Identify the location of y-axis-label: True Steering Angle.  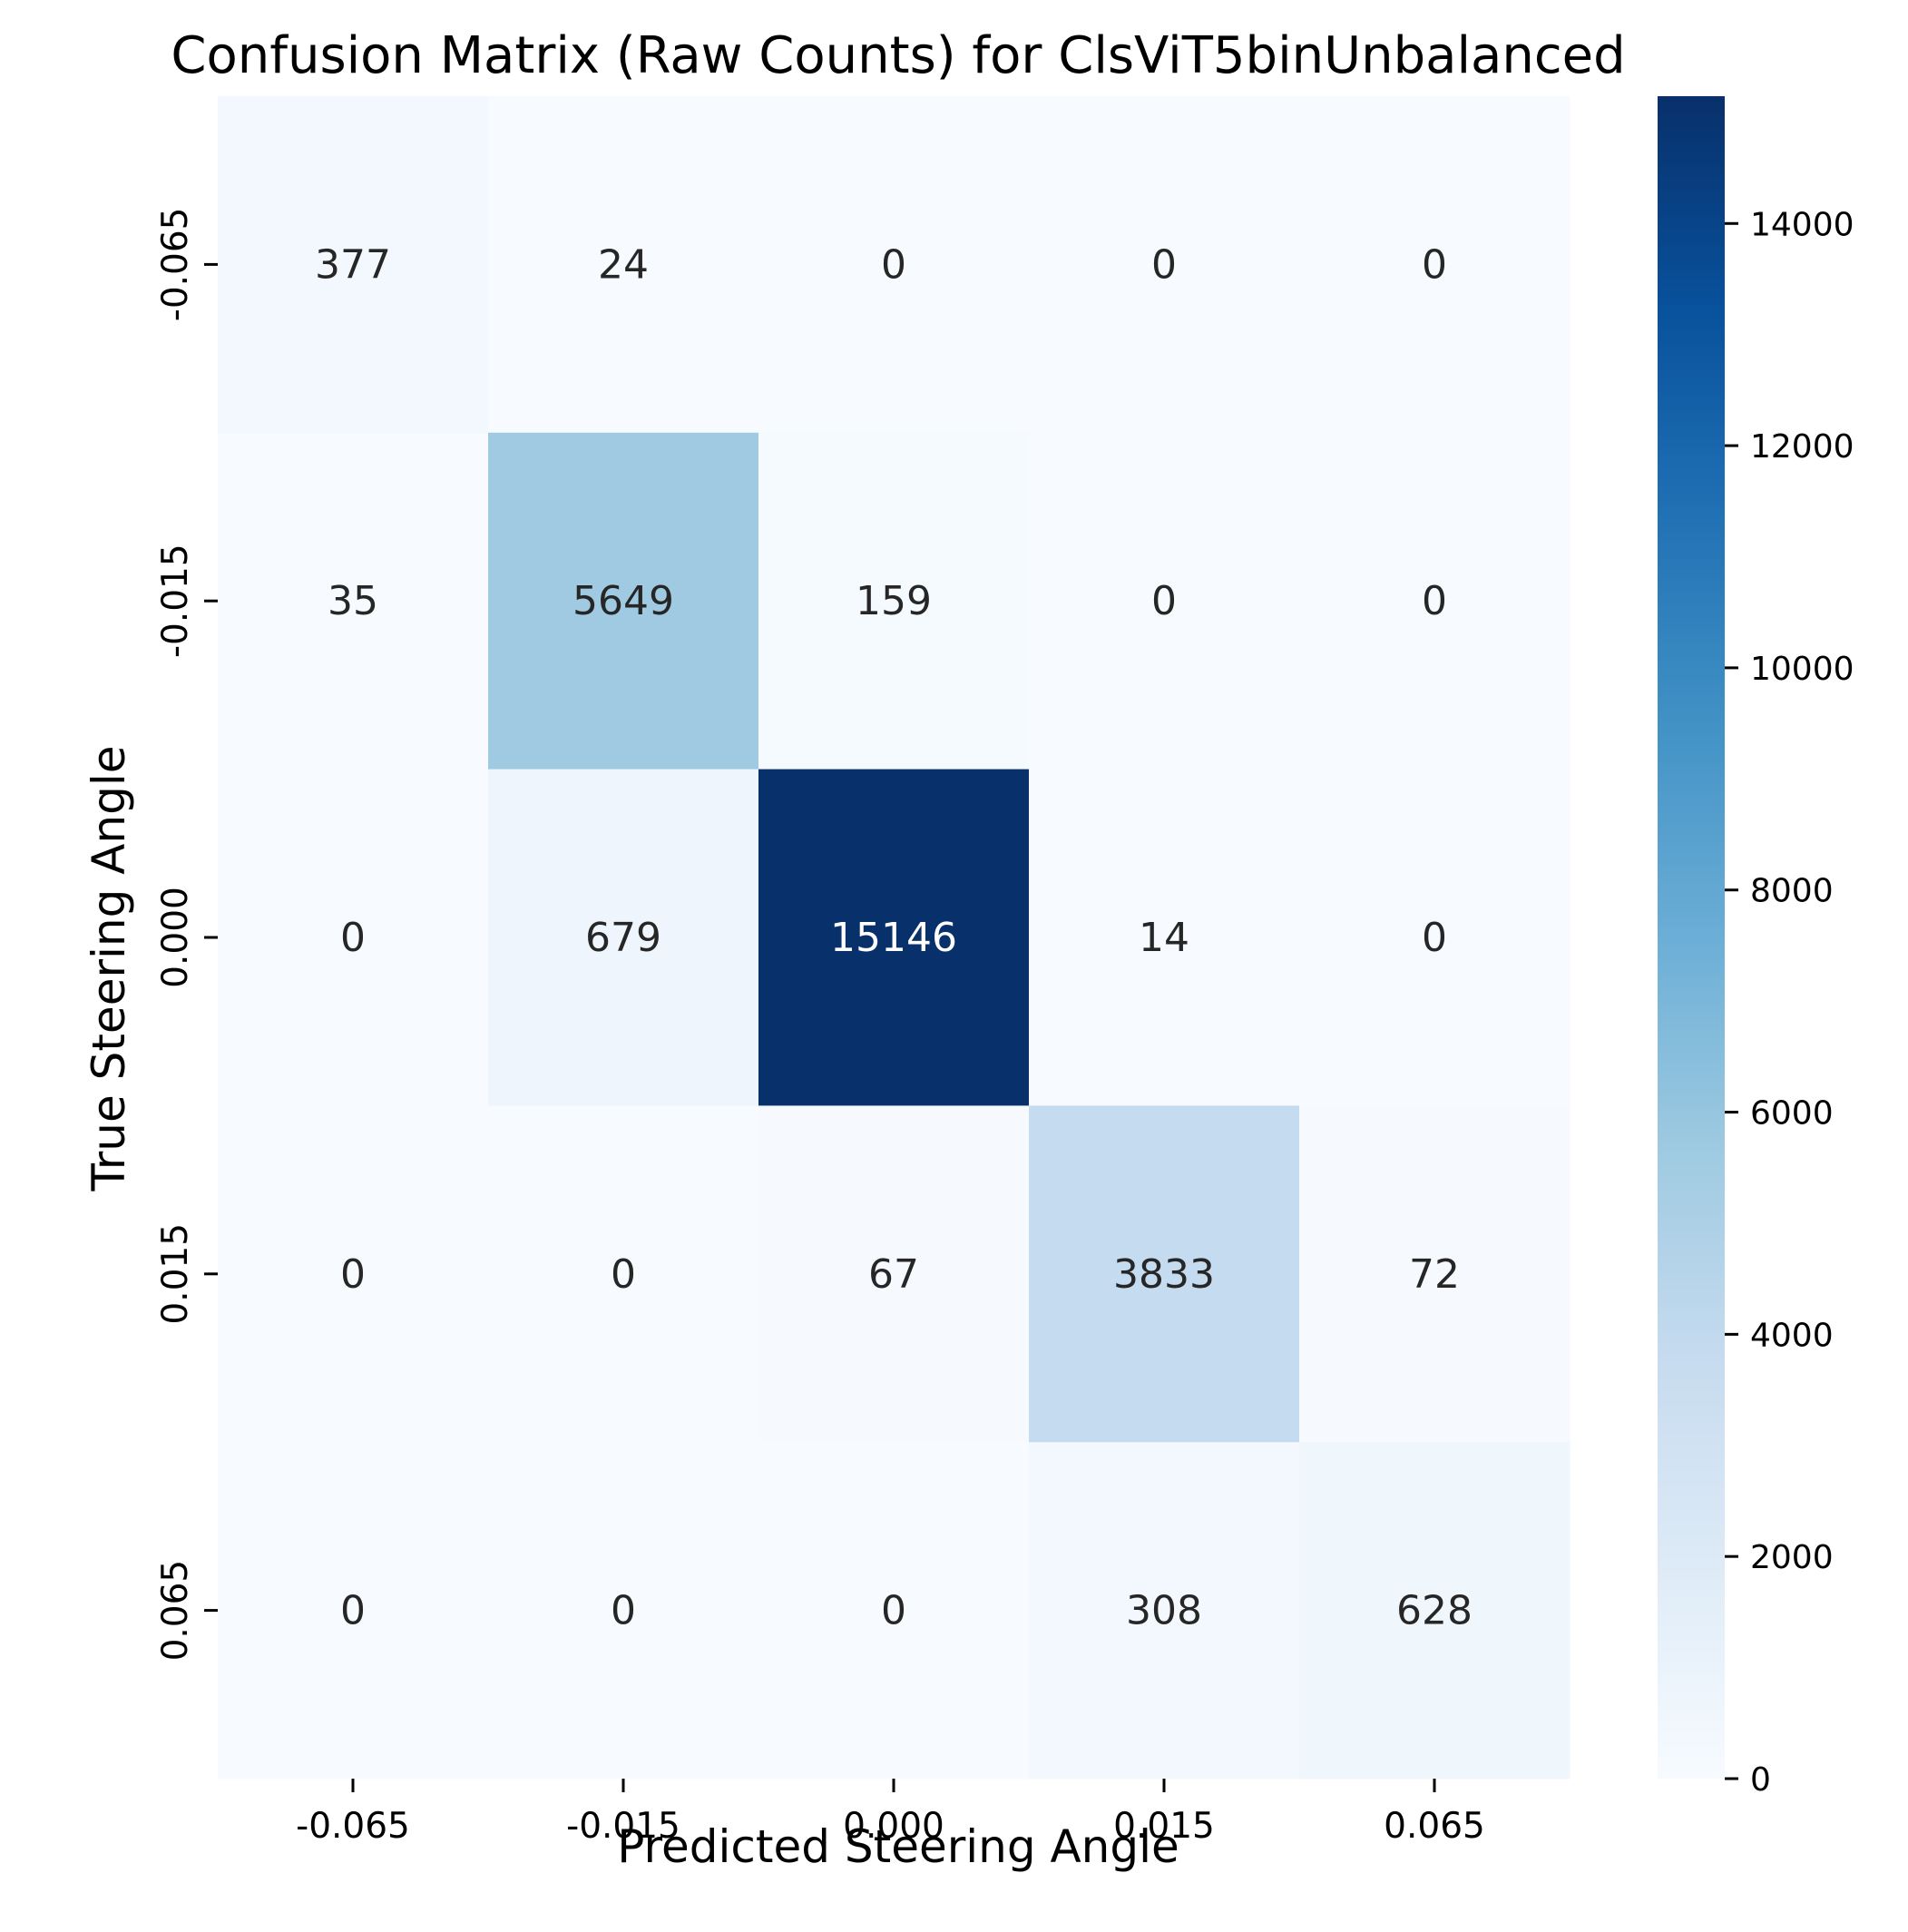
(109, 968).